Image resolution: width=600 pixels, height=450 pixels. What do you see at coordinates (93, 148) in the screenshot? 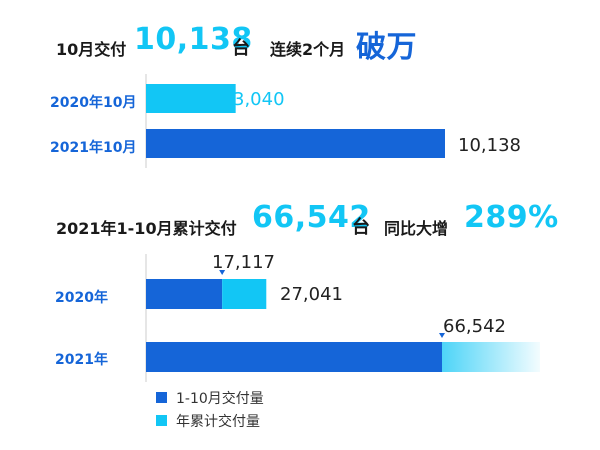
I see `chart1-category-label: 2021年10月` at bounding box center [93, 148].